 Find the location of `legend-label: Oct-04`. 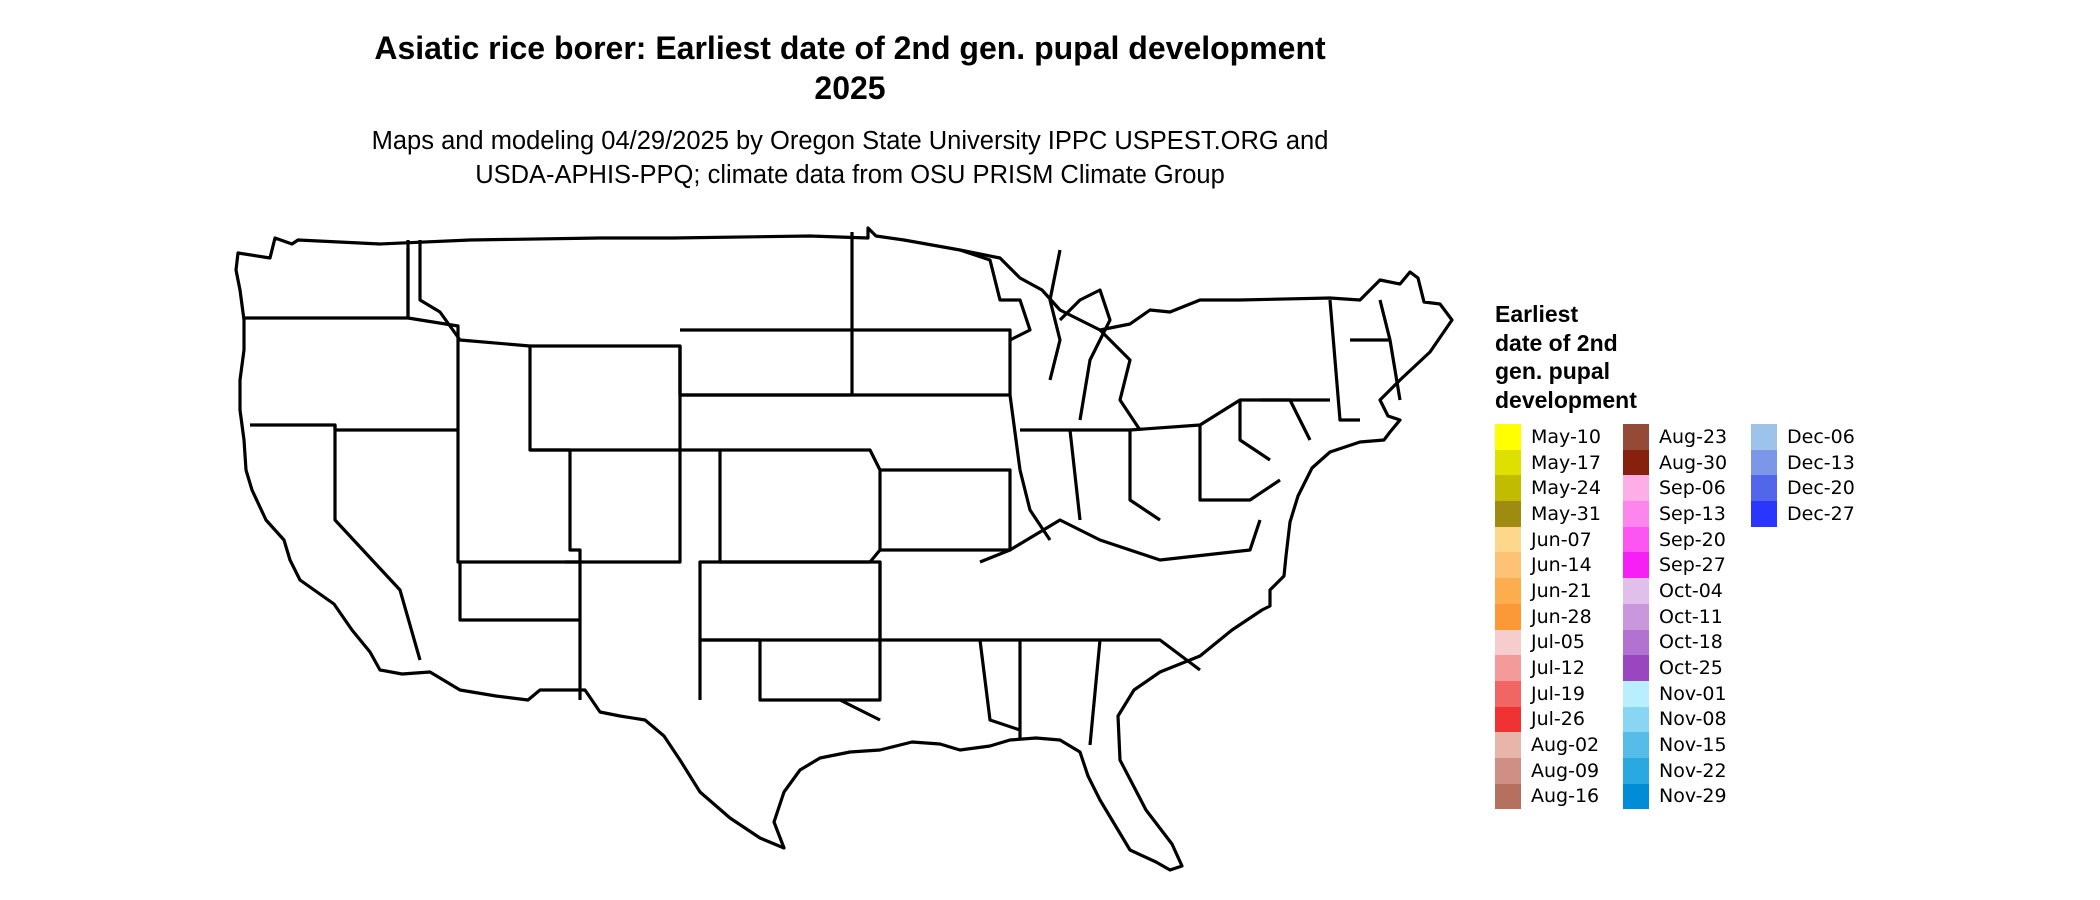

legend-label: Oct-04 is located at coordinates (1691, 590).